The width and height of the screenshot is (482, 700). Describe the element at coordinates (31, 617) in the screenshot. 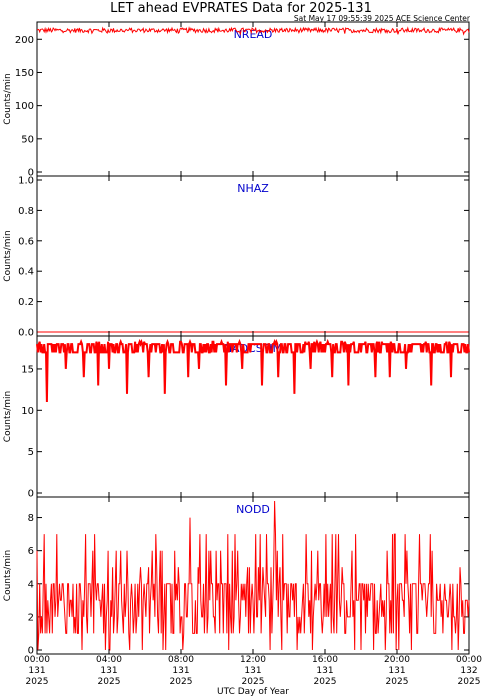

I see `y-tick-label: 2` at that location.